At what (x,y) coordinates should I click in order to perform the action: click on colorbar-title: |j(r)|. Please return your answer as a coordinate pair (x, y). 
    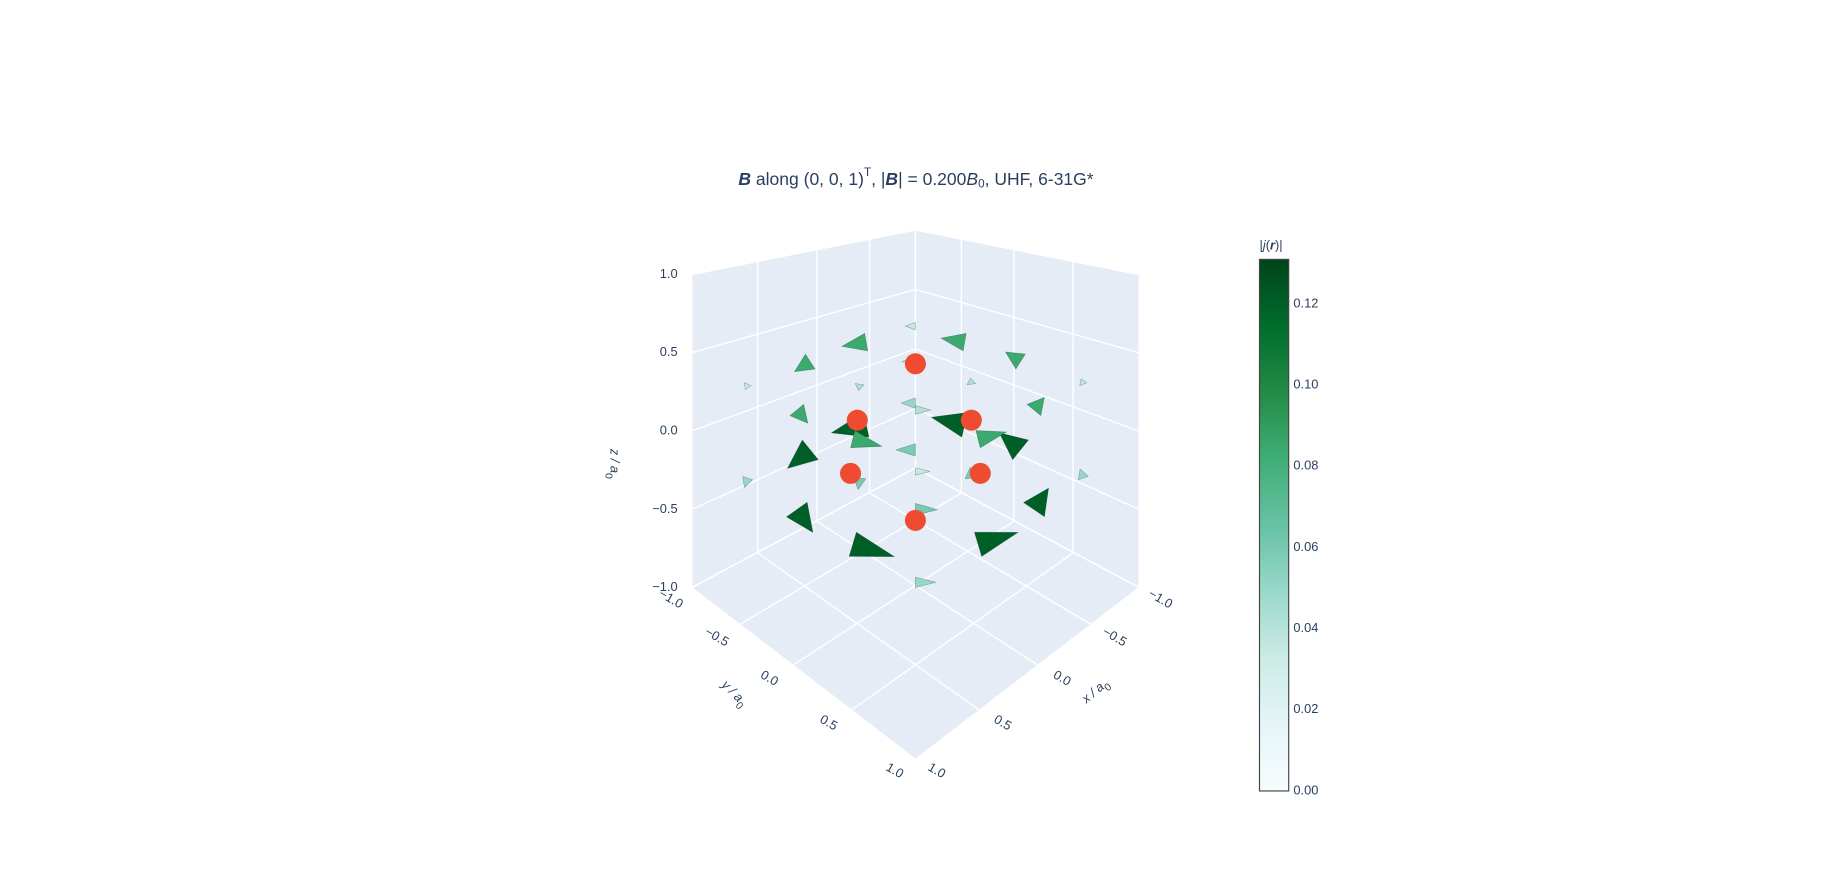
    Looking at the image, I should click on (1270, 245).